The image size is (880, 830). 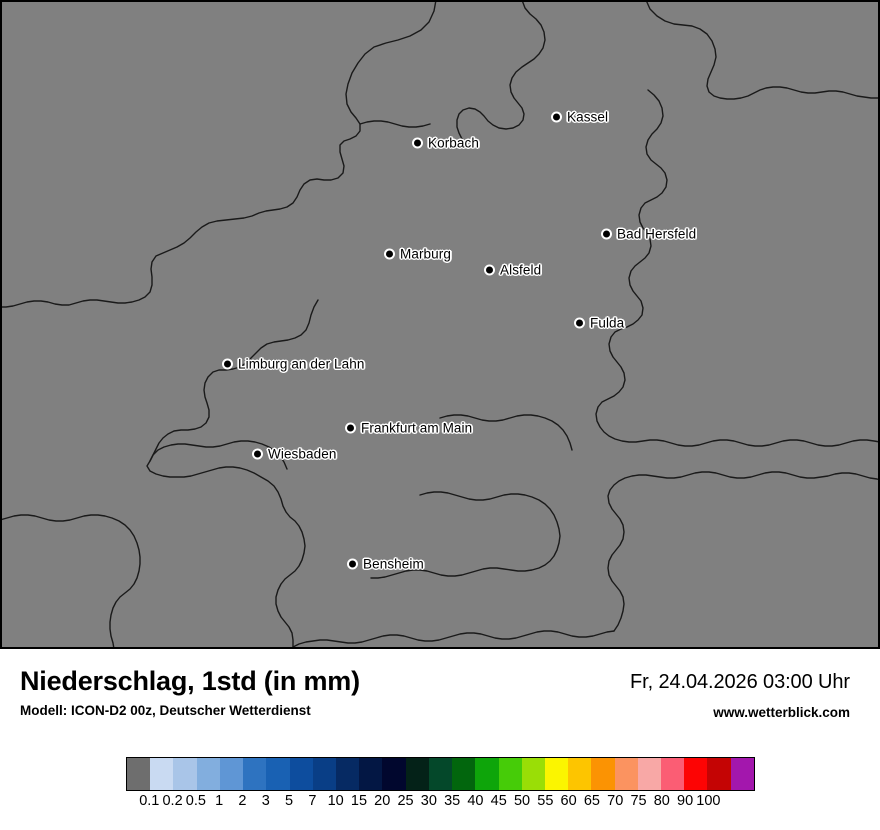 I want to click on colorbar-tick: 2, so click(x=242, y=801).